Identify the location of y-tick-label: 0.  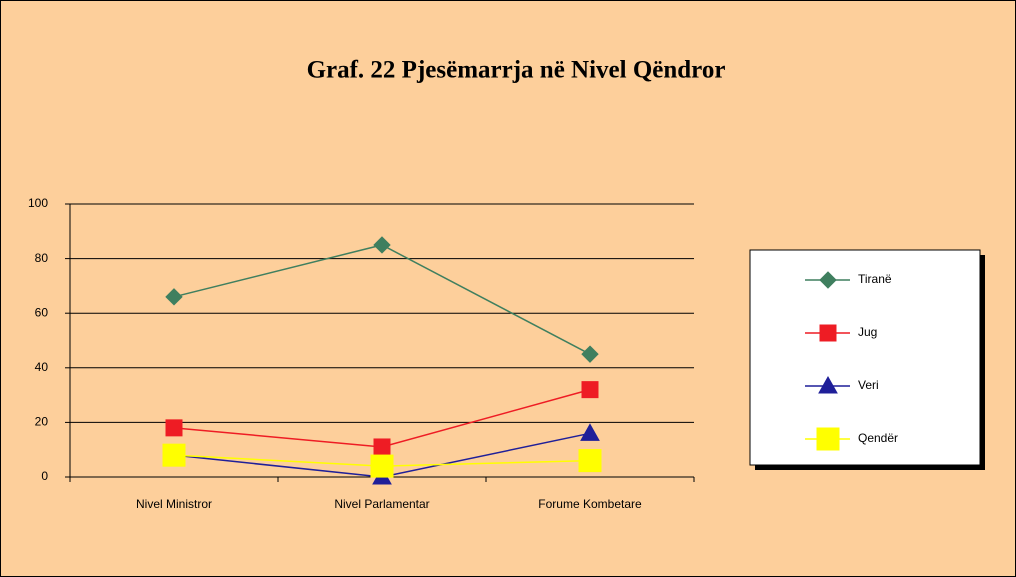
(44, 476).